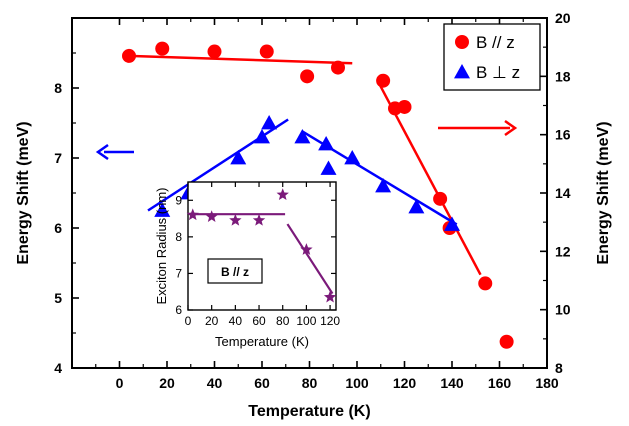  I want to click on inset-x-axis-title: Temperature (K), so click(262, 341).